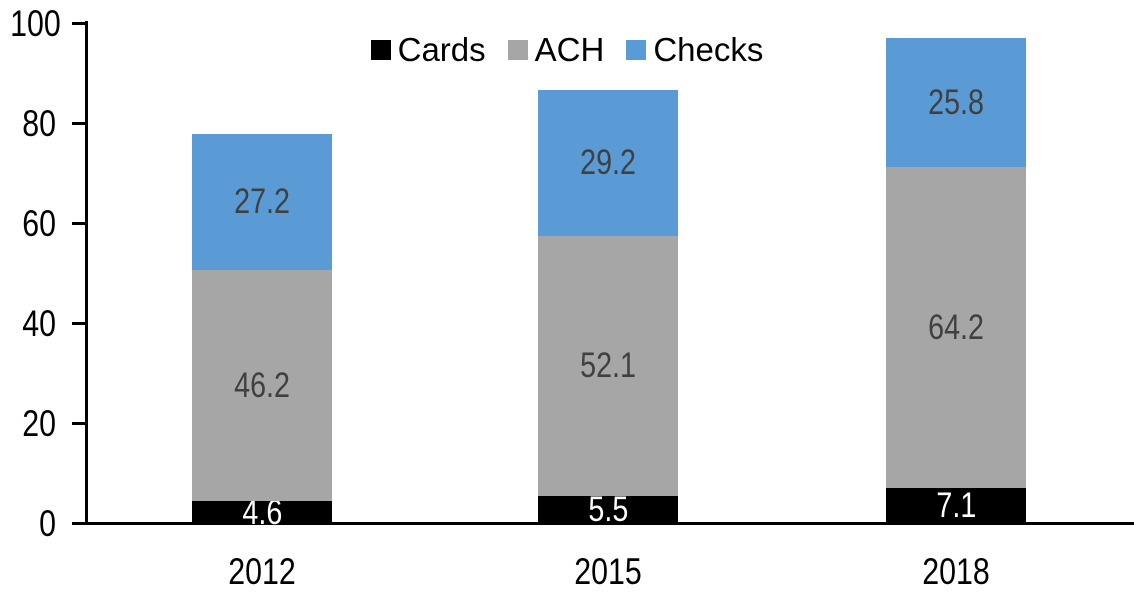 The image size is (1134, 599). Describe the element at coordinates (35, 23) in the screenshot. I see `y-axis-tick-label: 100` at that location.